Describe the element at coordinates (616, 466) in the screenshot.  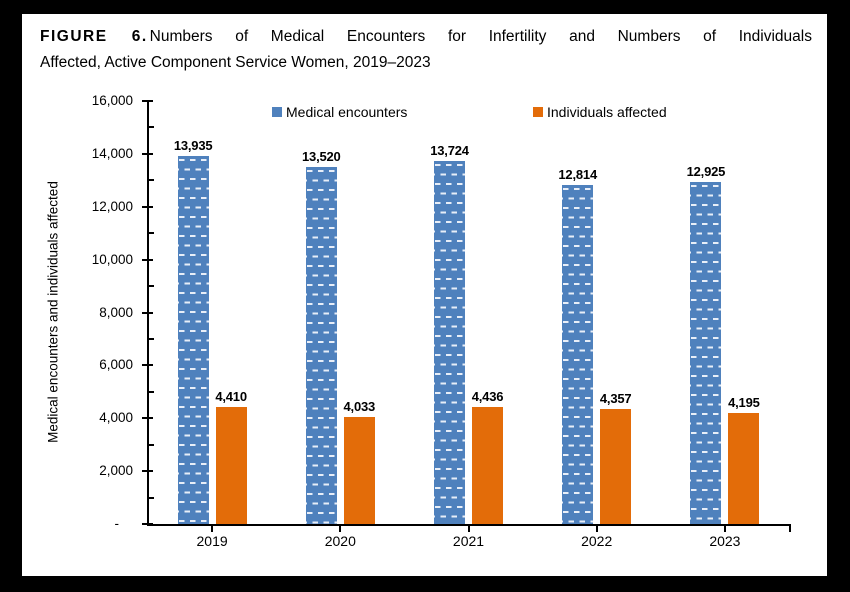
I see `bar-individuals-affected-2022` at that location.